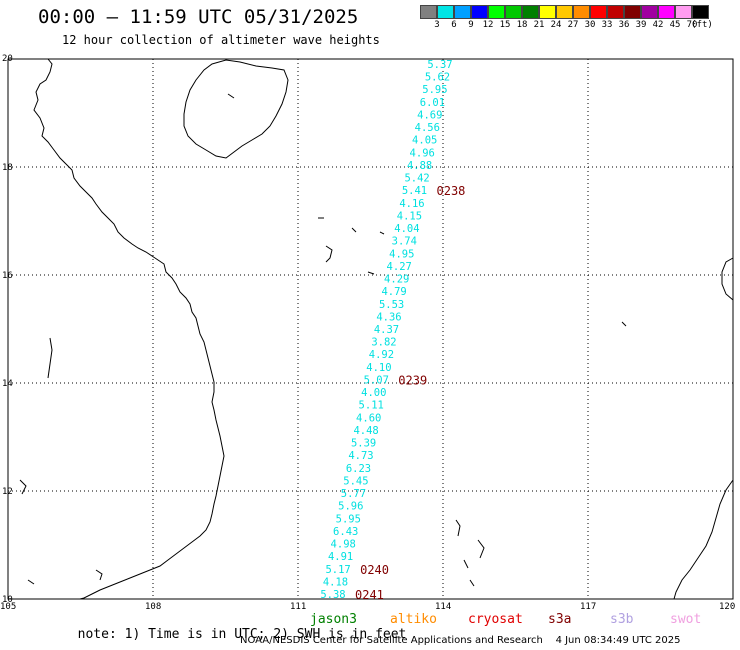 The width and height of the screenshot is (740, 650). I want to click on lat-label: 14, so click(7, 384).